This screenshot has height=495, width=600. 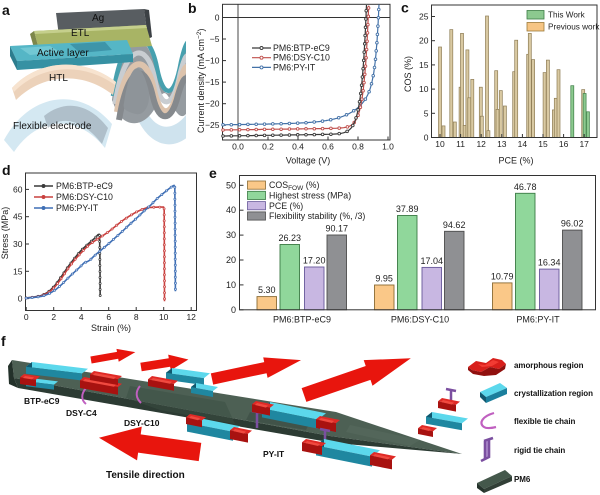 What do you see at coordinates (407, 209) in the screenshot?
I see `svg-text: 37.89` at bounding box center [407, 209].